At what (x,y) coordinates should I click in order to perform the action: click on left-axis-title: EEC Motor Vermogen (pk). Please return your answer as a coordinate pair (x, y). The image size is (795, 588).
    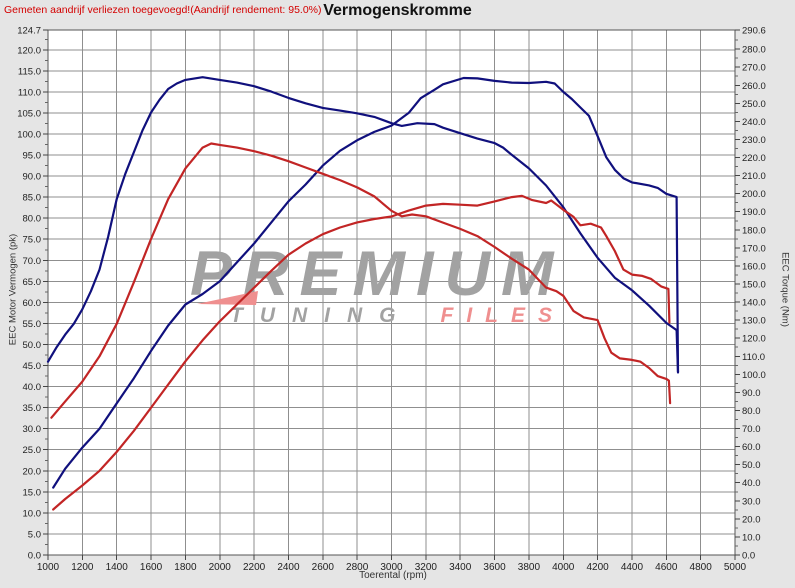
    Looking at the image, I should click on (13, 289).